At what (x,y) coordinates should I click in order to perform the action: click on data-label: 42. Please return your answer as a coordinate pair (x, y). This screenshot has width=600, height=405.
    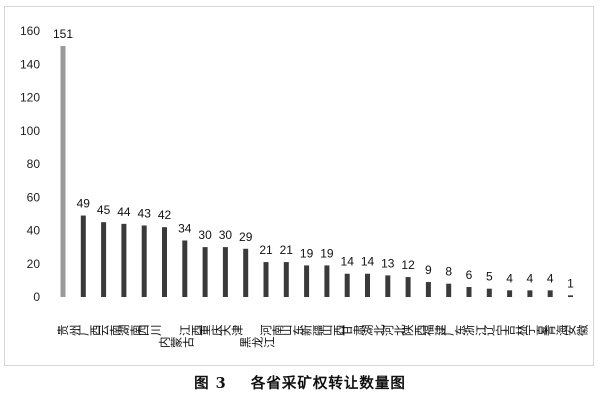
    Looking at the image, I should click on (165, 215).